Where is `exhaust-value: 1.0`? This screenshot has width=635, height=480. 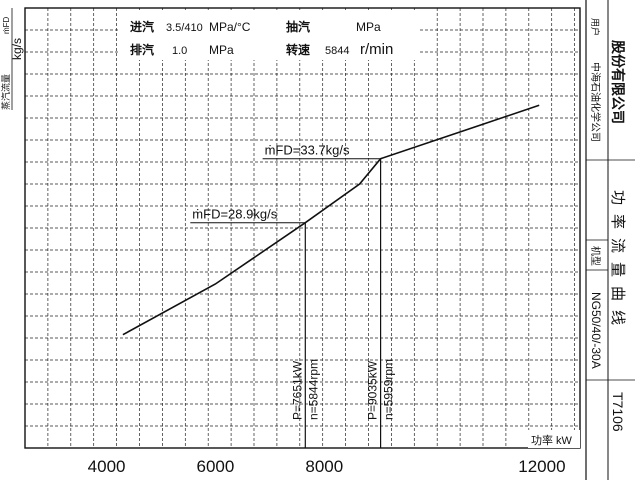
exhaust-value: 1.0 is located at coordinates (179, 51).